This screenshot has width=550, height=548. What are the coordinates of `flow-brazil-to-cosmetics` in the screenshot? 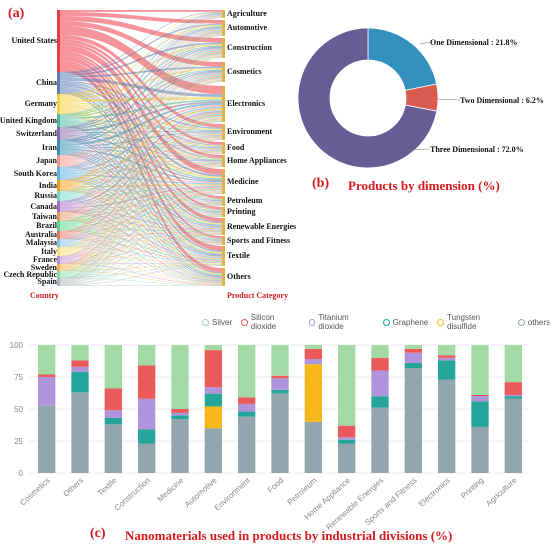 It's located at (141, 150).